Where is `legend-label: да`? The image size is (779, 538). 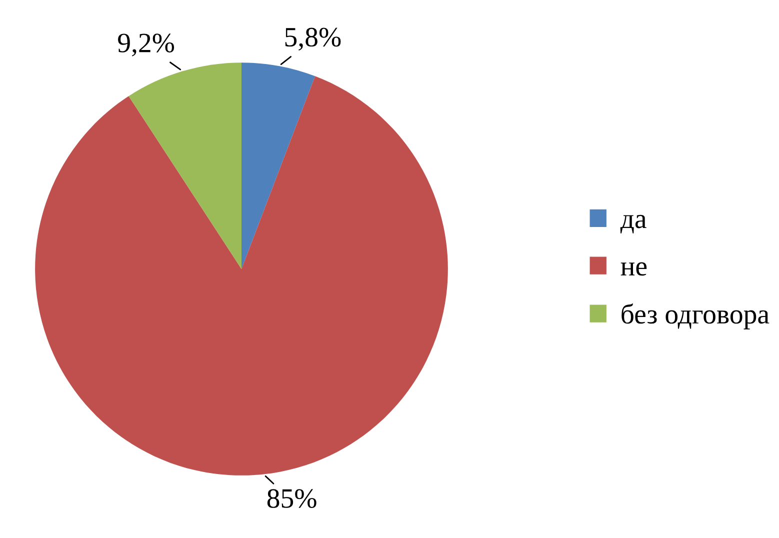 legend-label: да is located at coordinates (633, 224).